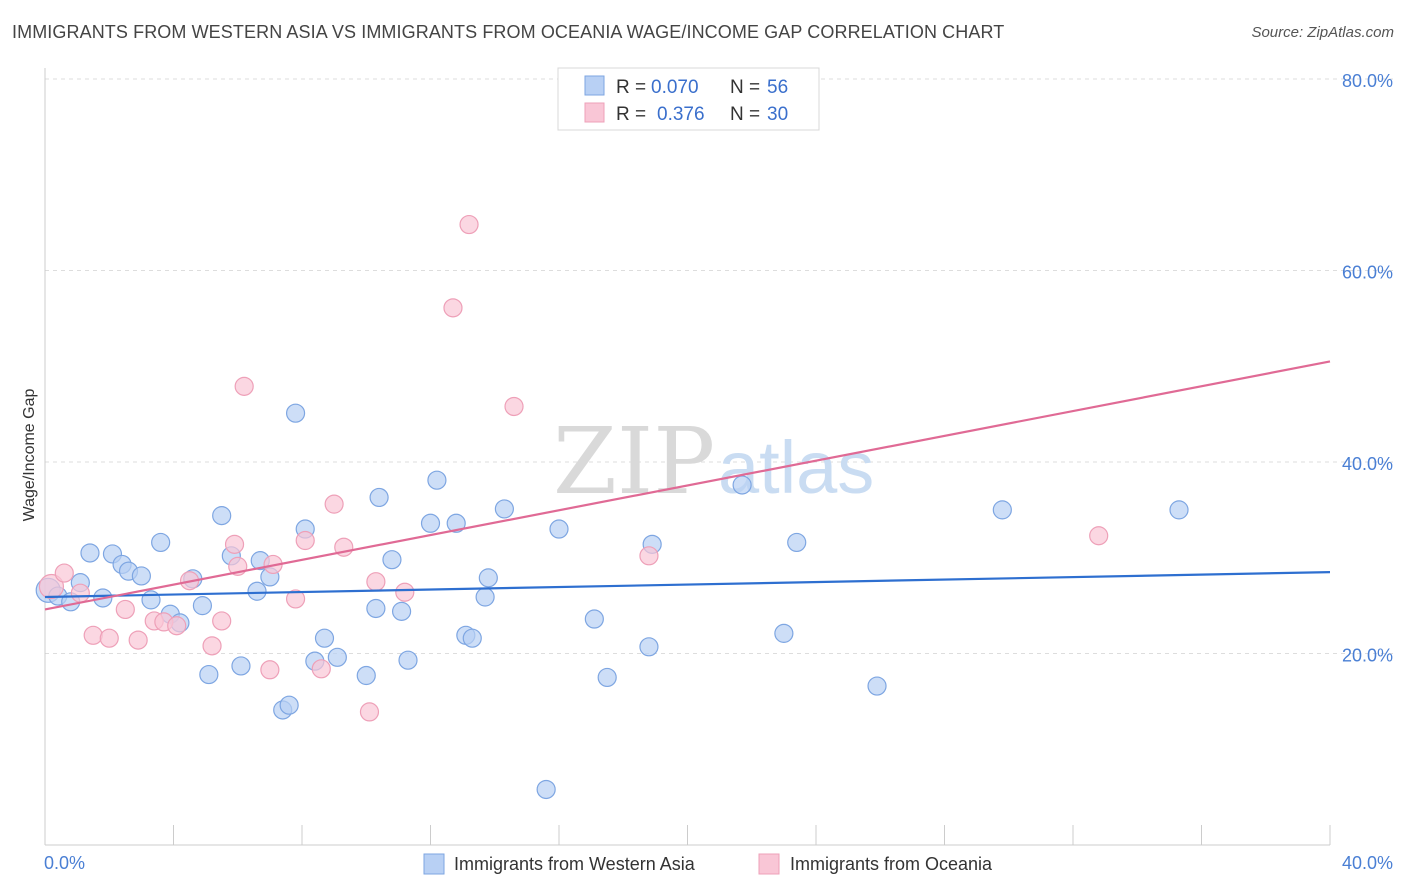  Describe the element at coordinates (1367, 273) in the screenshot. I see `y-tick-label-2: 60.0%` at that location.